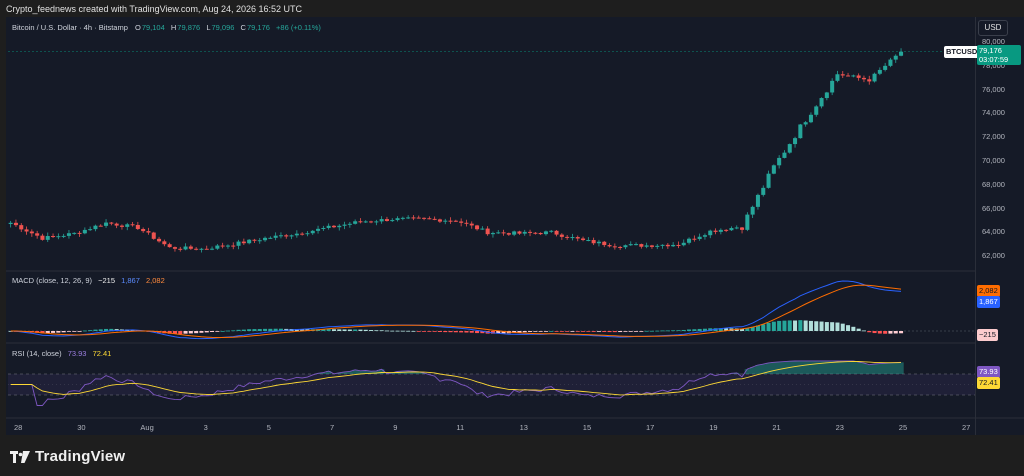 This screenshot has height=476, width=1024. Describe the element at coordinates (102, 353) in the screenshot. I see `rsi-ma-value: 72.41` at that location.